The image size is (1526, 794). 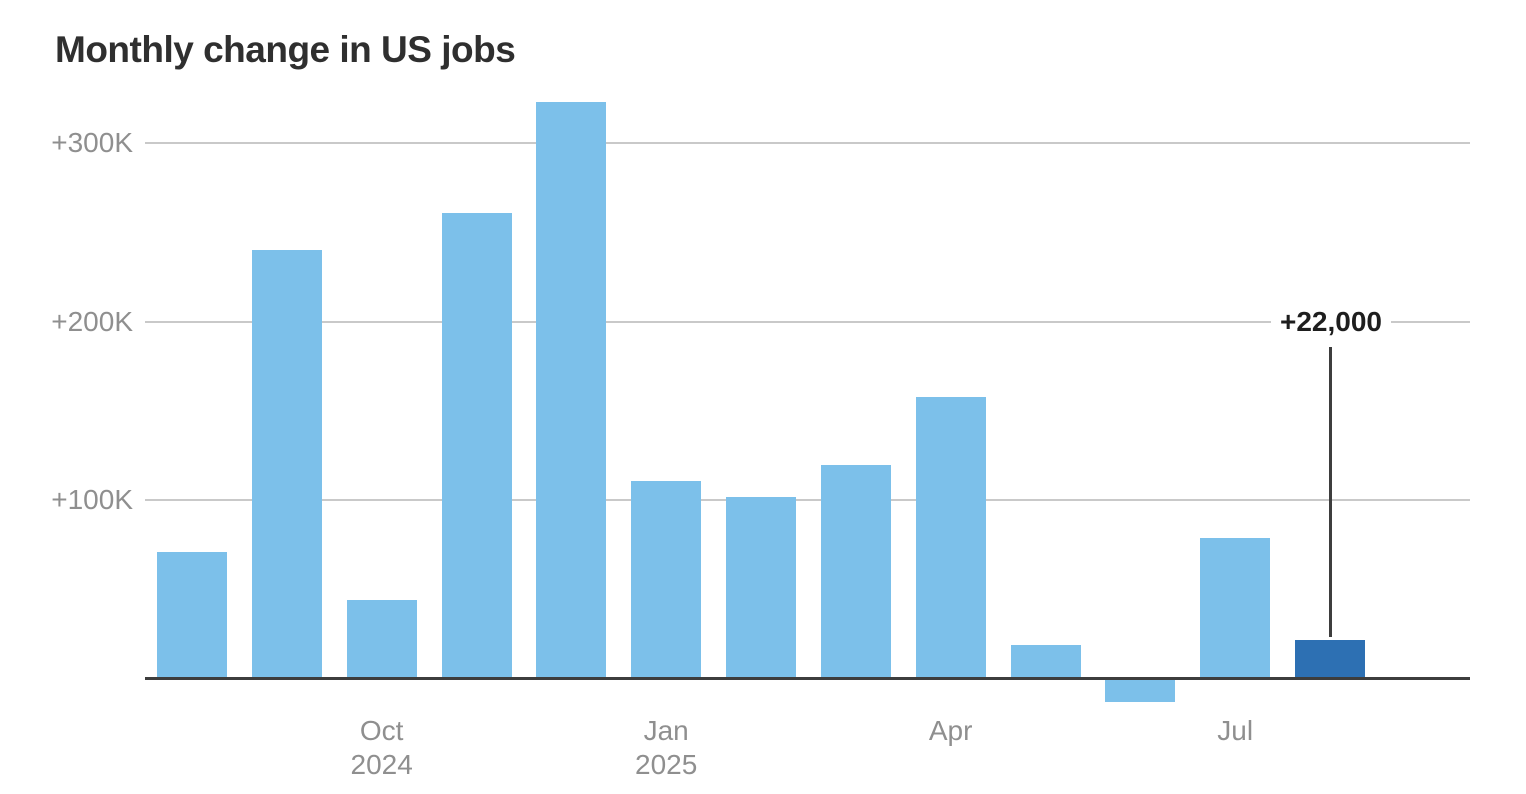 What do you see at coordinates (1331, 322) in the screenshot?
I see `annotation-value: +22,000` at bounding box center [1331, 322].